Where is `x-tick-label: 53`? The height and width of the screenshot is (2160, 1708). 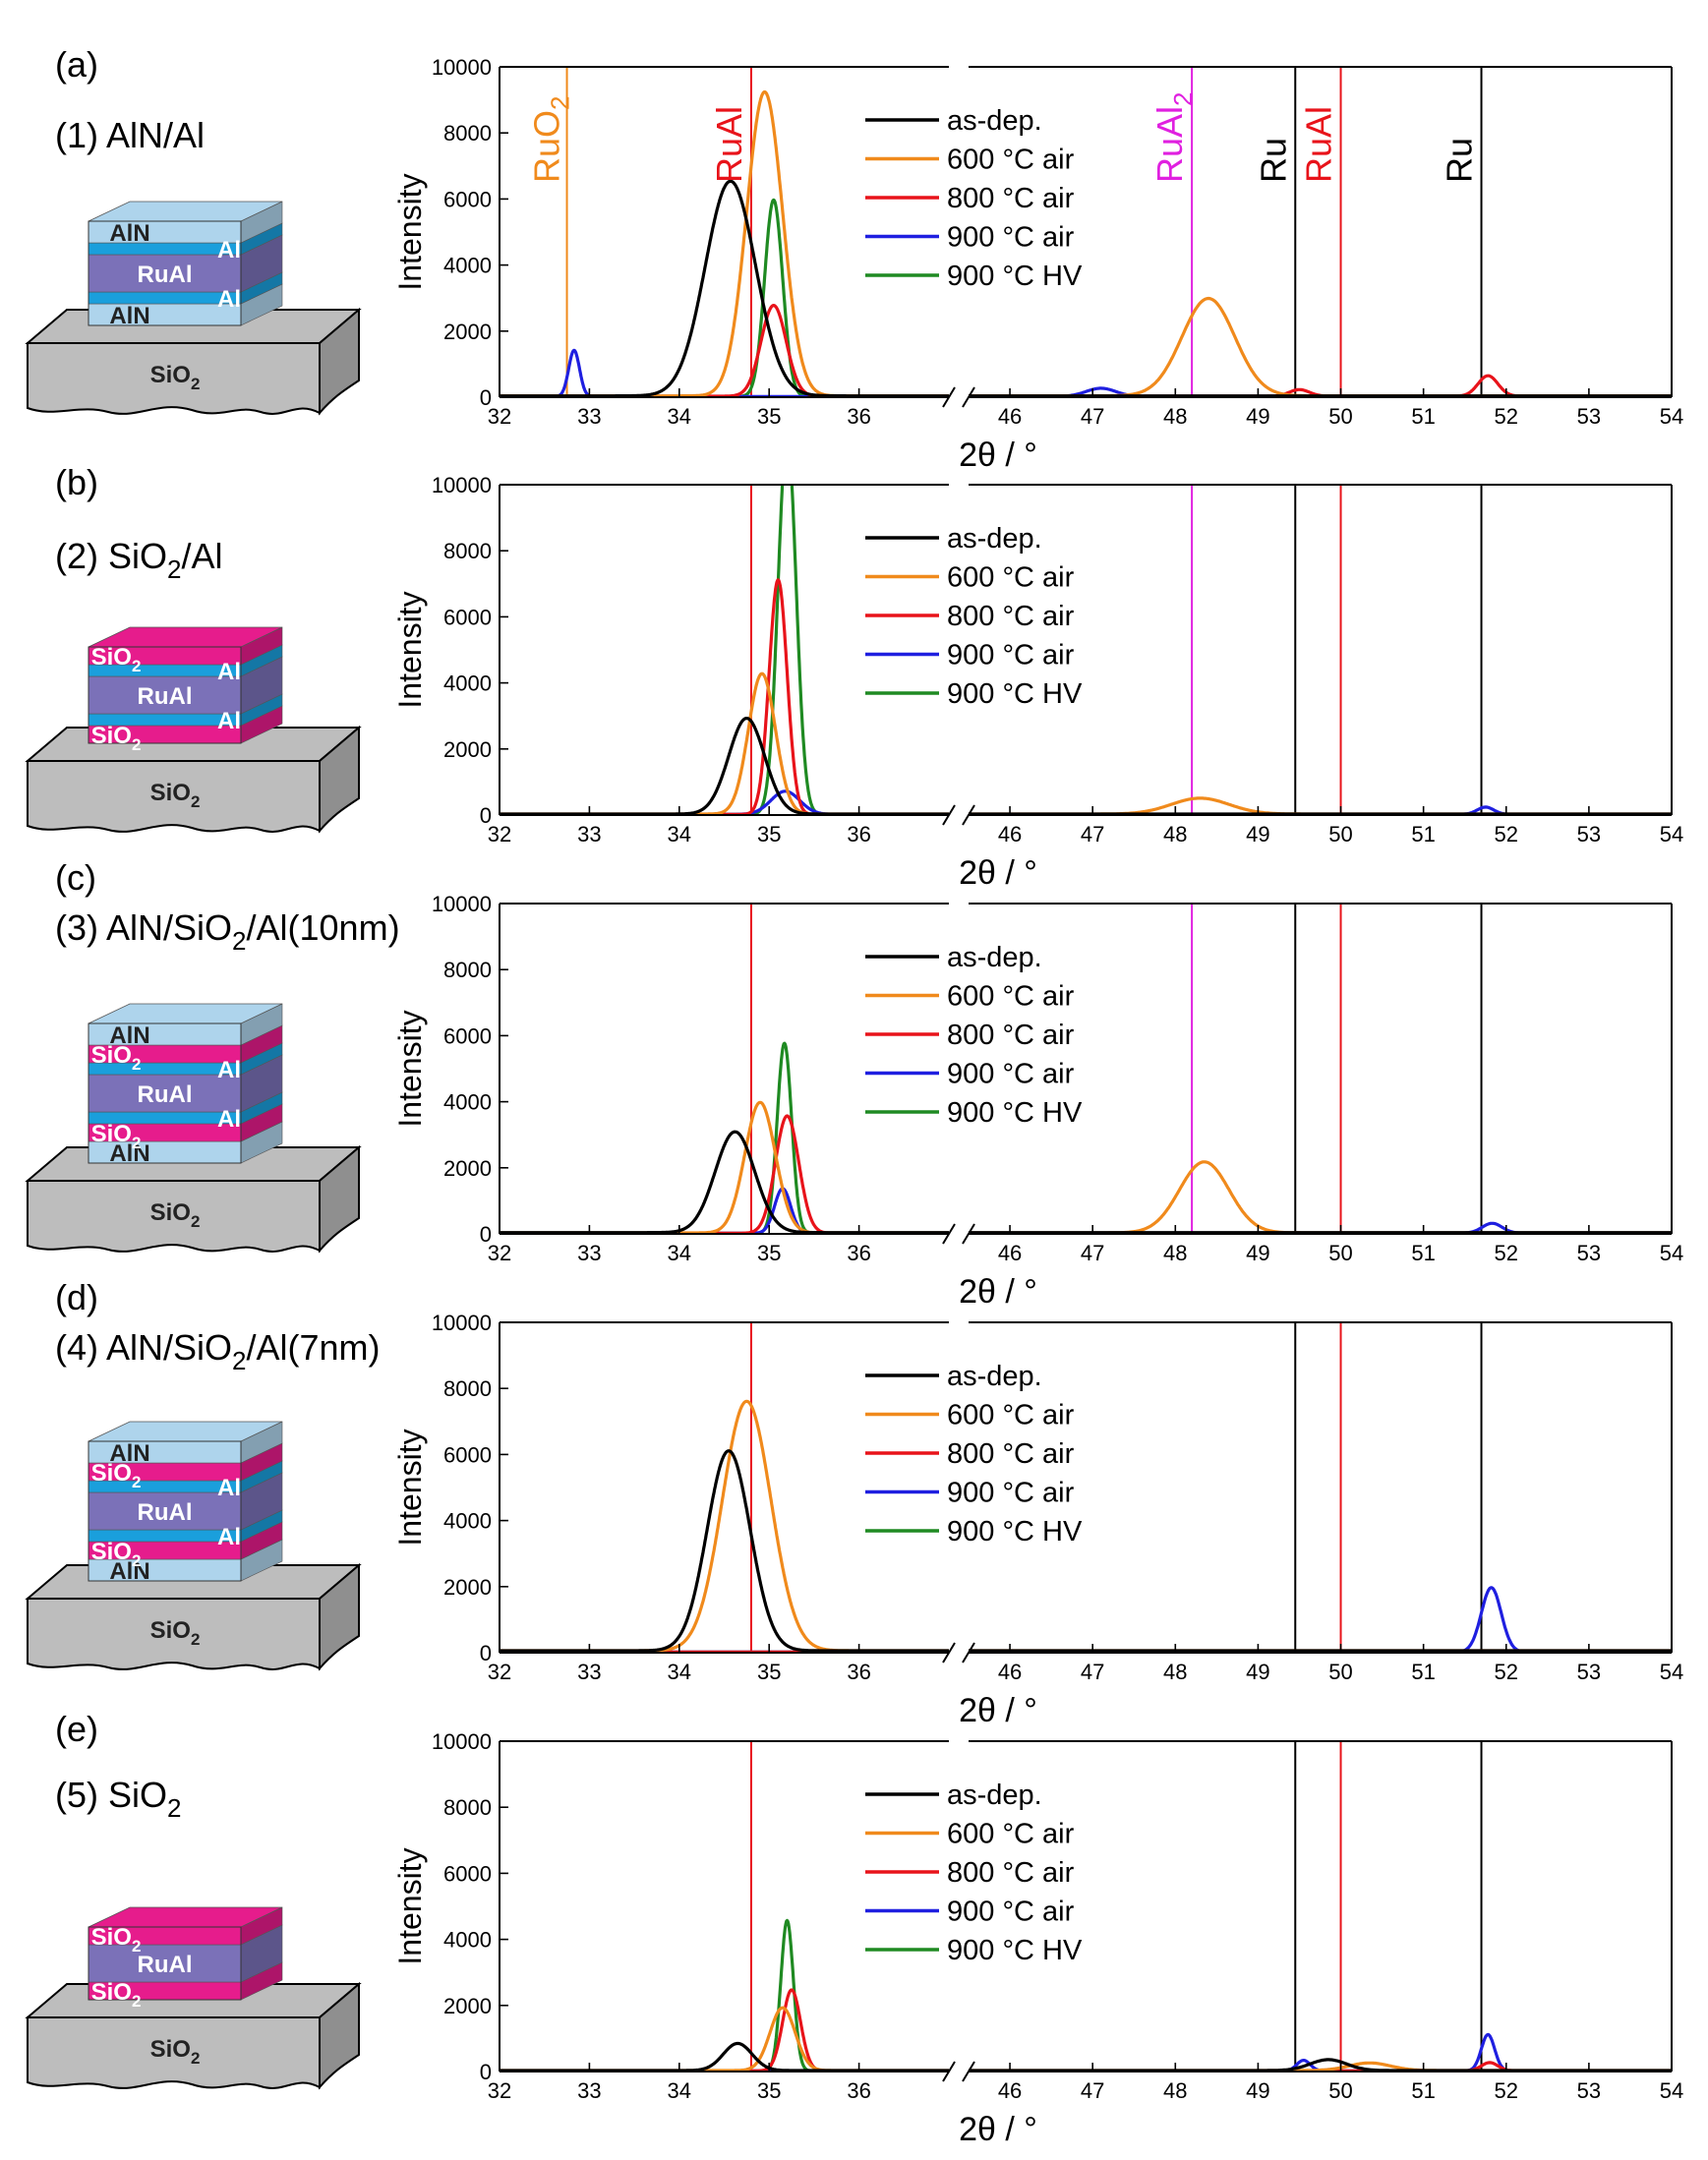
x-tick-label: 53 is located at coordinates (1589, 1253).